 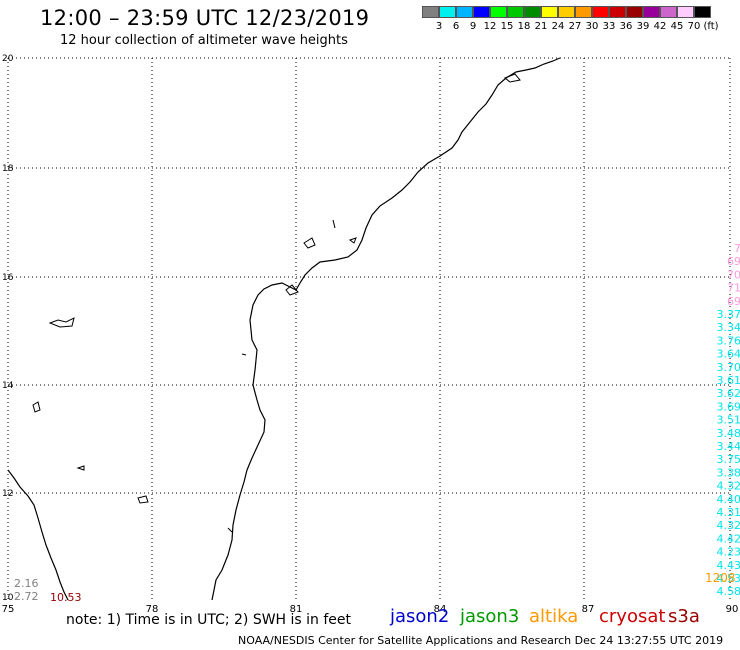 I want to click on wave-height-label: 4.23, so click(x=728, y=552).